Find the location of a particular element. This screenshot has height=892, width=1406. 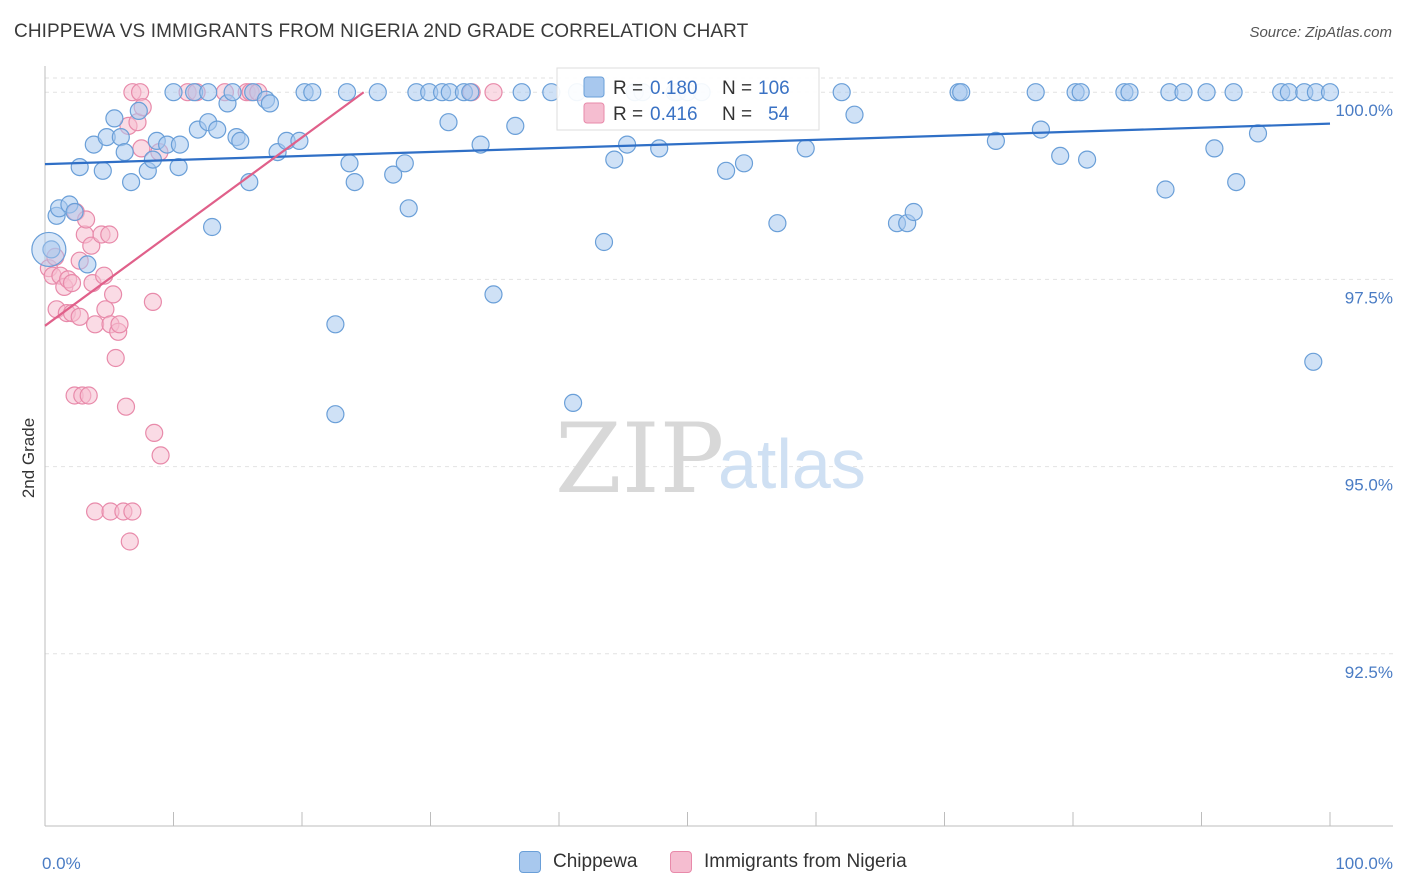

watermark-atlas: atlas is located at coordinates (792, 464).